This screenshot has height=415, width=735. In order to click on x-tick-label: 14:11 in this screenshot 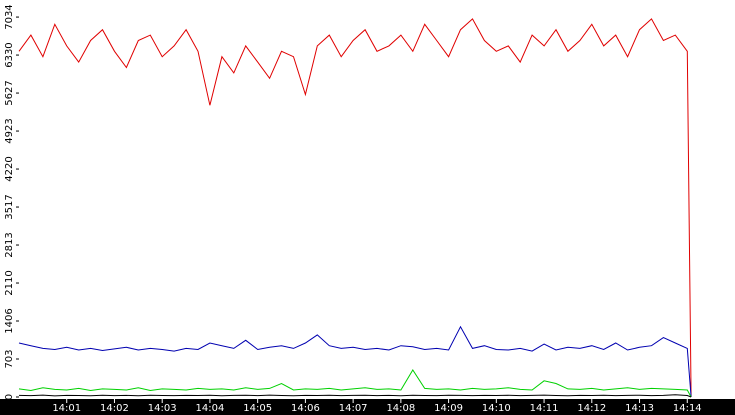, I will do `click(544, 408)`.